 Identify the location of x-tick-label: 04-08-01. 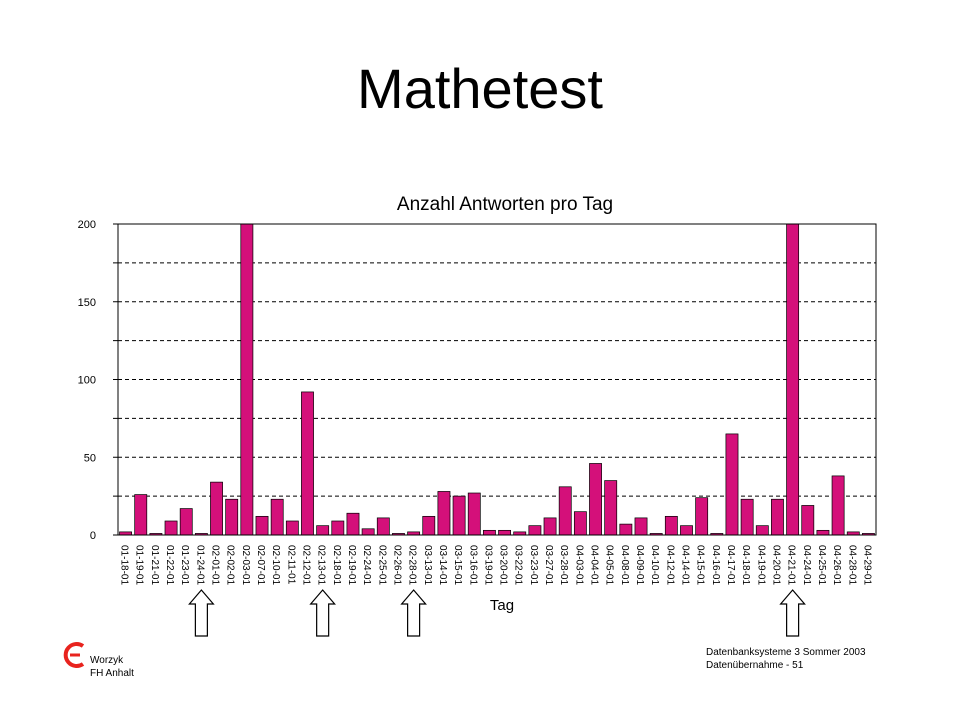
(624, 565).